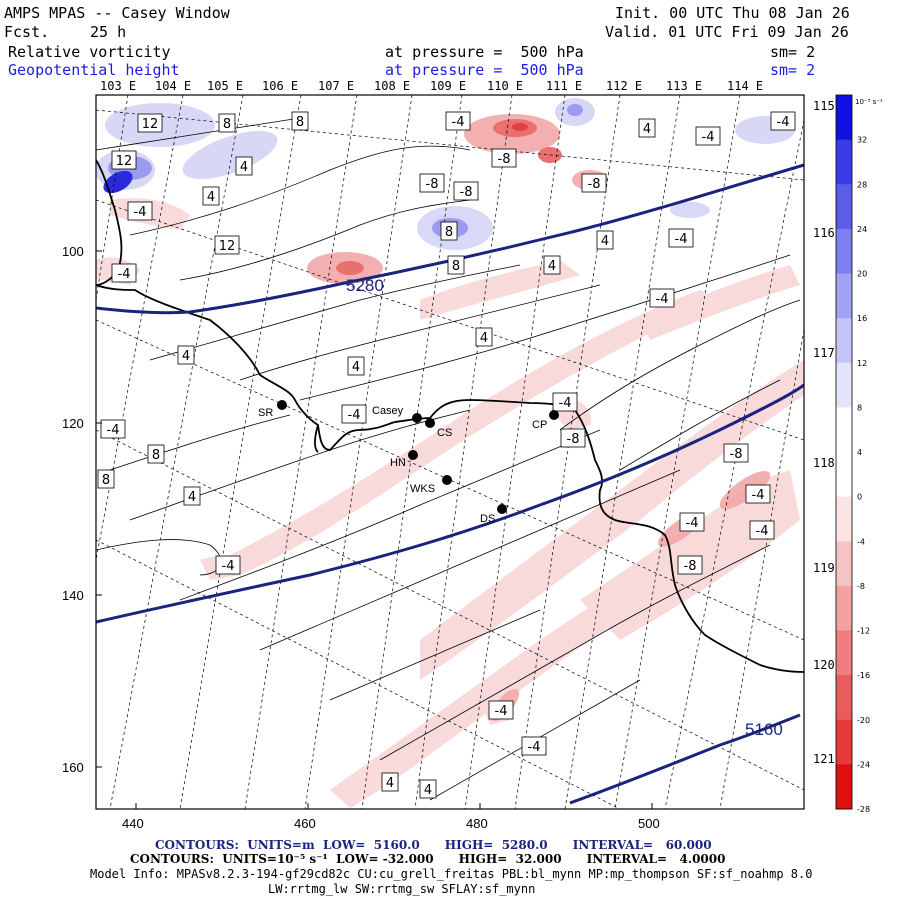 The height and width of the screenshot is (900, 900). Describe the element at coordinates (117, 13) in the screenshot. I see `chart-title: AMPS MPAS -- Casey Window` at that location.